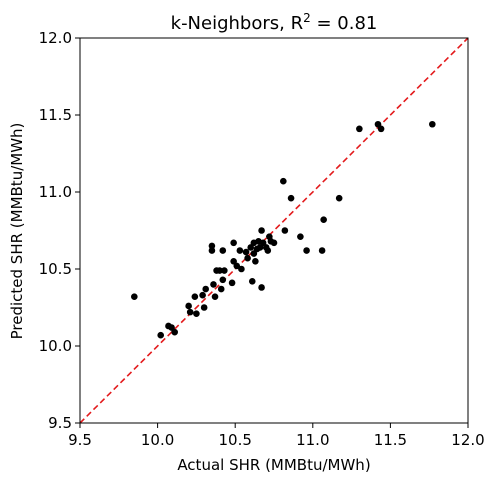  I want to click on x-tick-label: 9.5, so click(80, 440).